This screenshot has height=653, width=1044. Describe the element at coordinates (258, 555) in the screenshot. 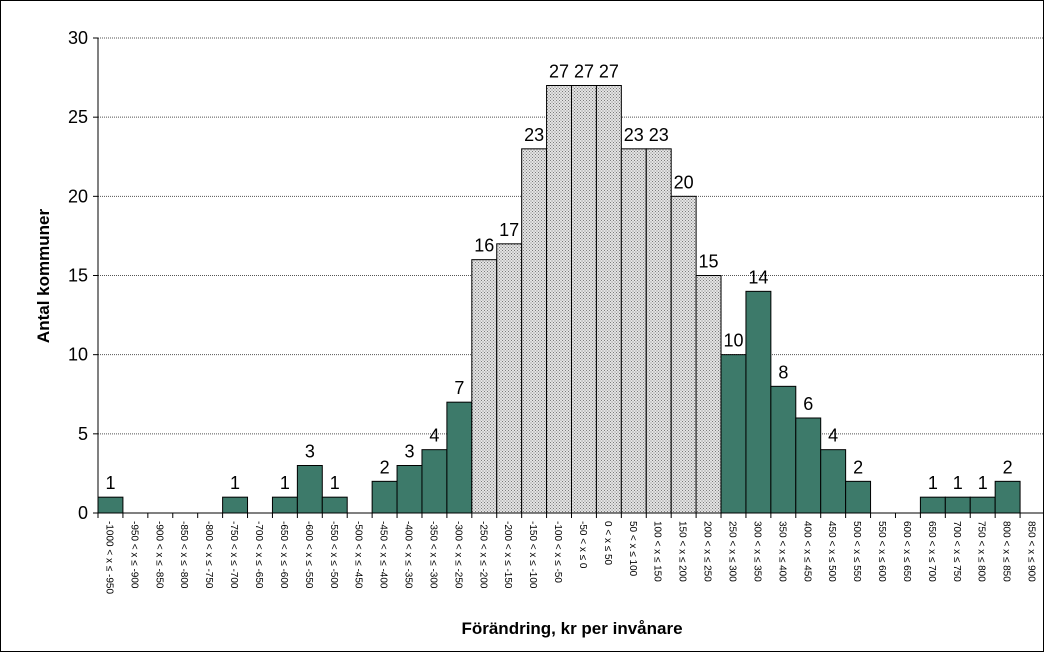

I see `x-tick-label: -700 < x ≤ -650` at that location.